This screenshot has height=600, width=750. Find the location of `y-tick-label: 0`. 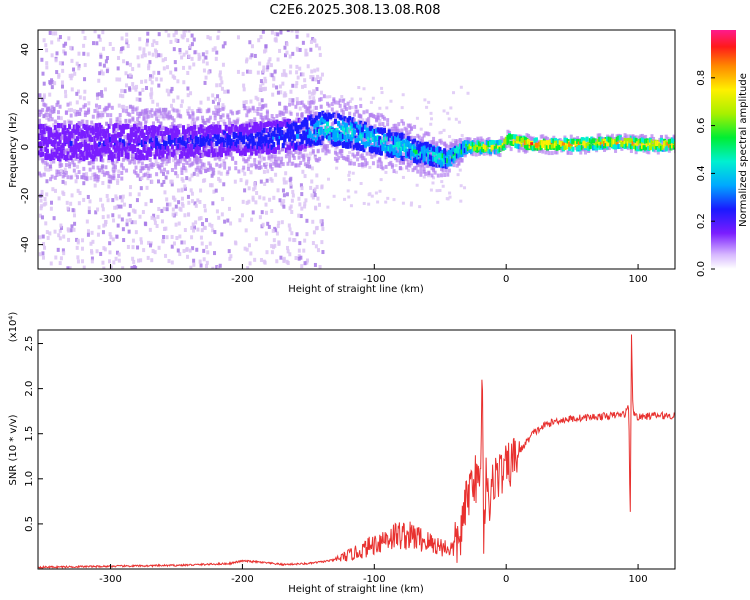

y-tick-label: 0 is located at coordinates (25, 147).